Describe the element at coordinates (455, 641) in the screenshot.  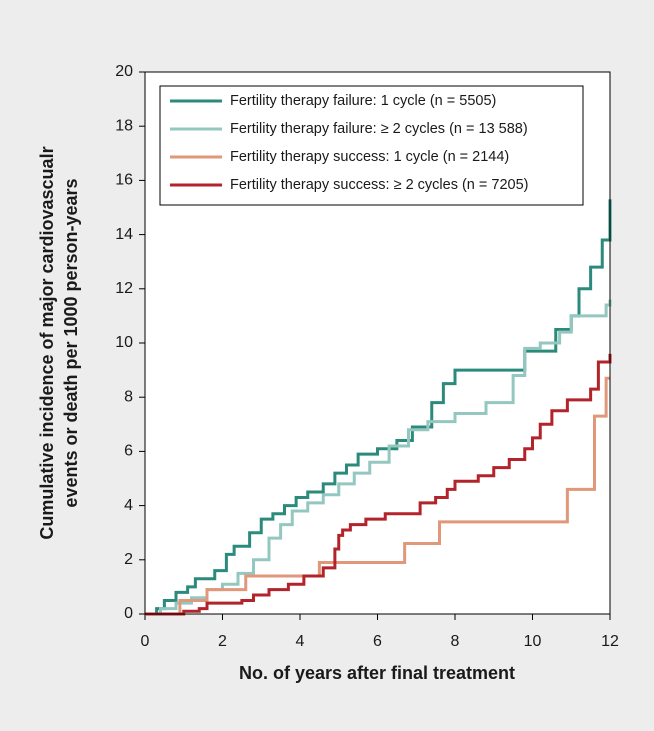
I see `x-tick-label: 8` at that location.